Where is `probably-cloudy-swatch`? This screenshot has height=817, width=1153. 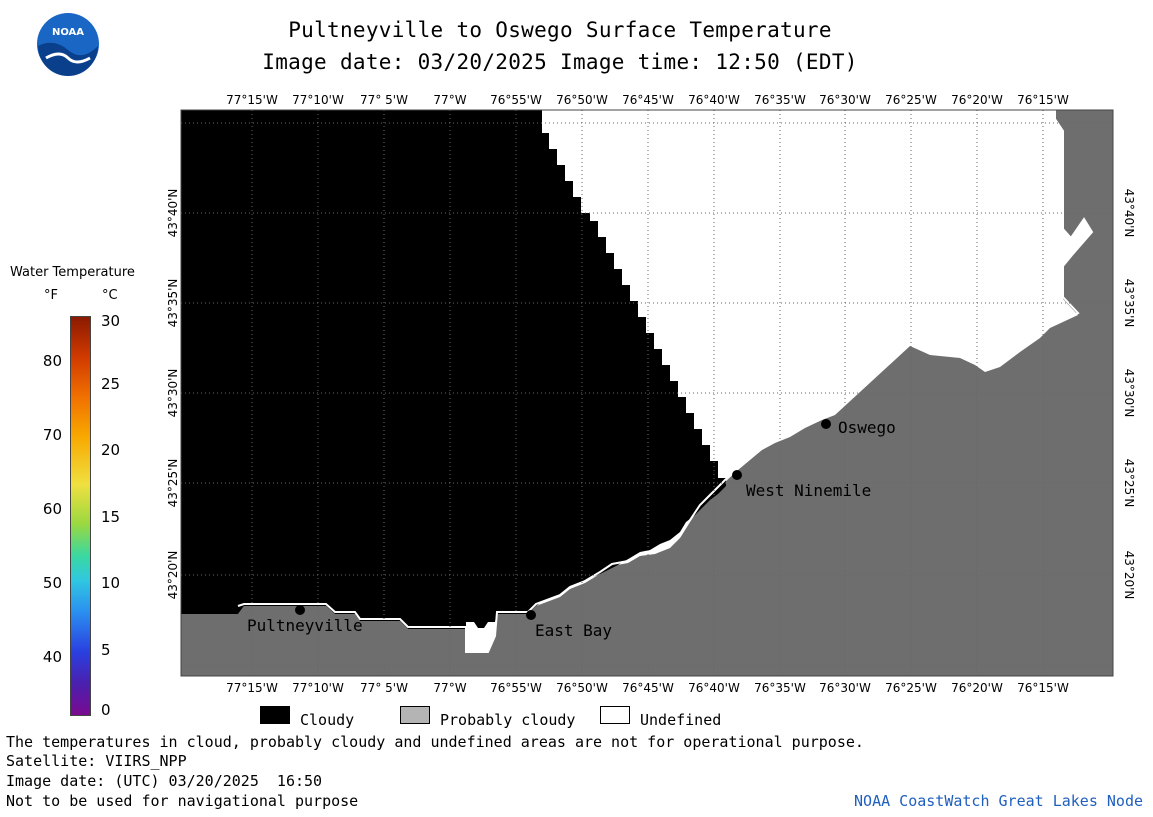 probably-cloudy-swatch is located at coordinates (415, 715).